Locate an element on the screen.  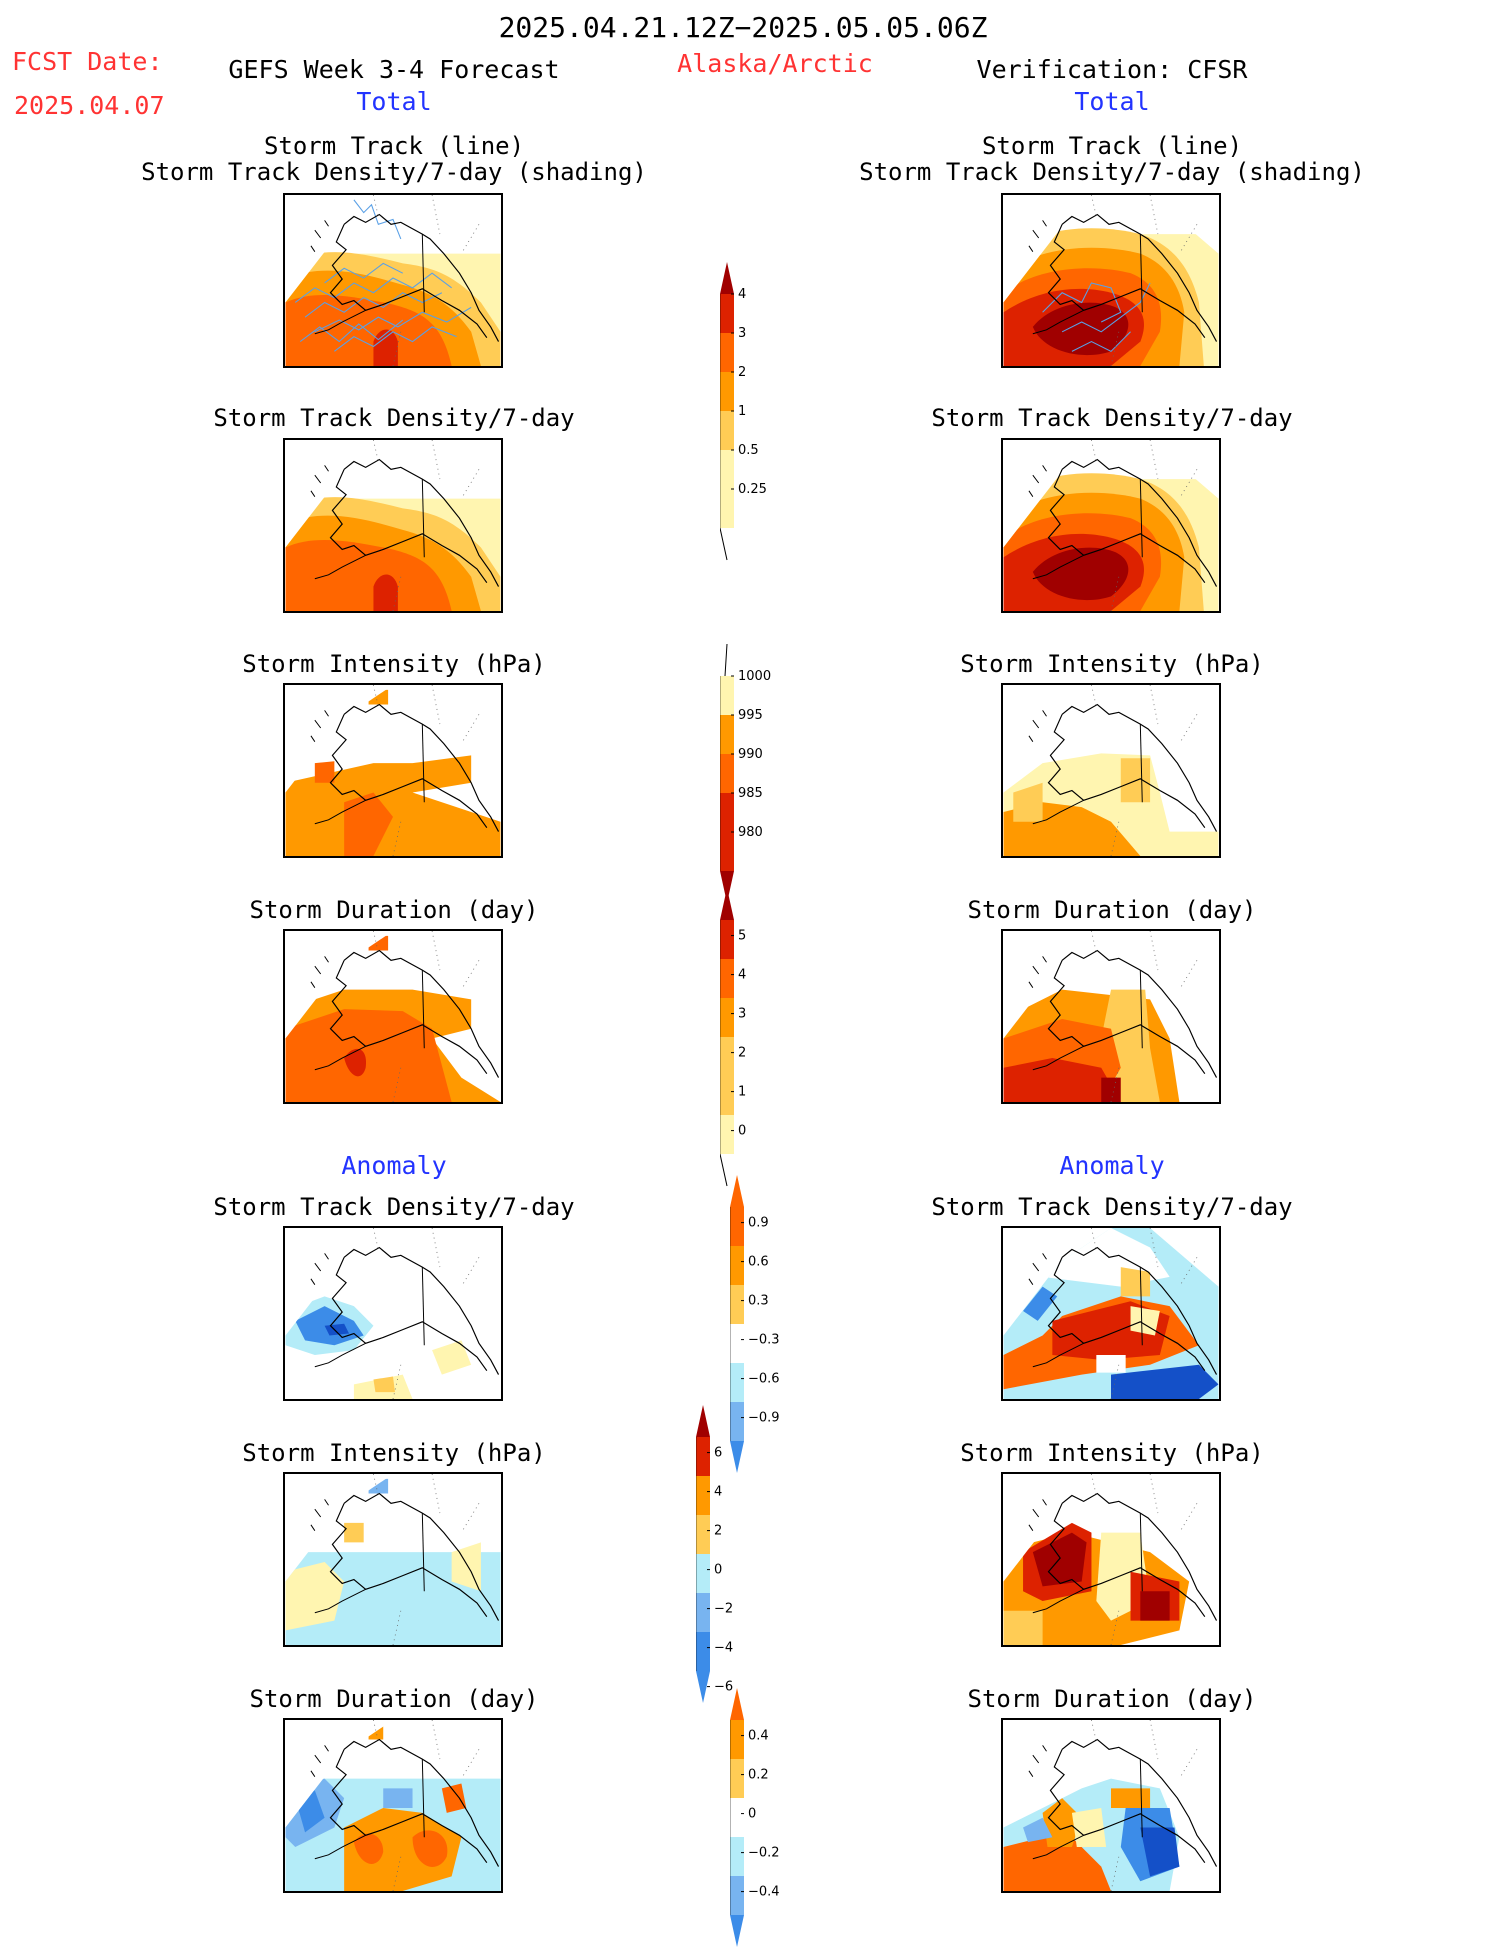
map-left-intensity-svg is located at coordinates (393, 770).